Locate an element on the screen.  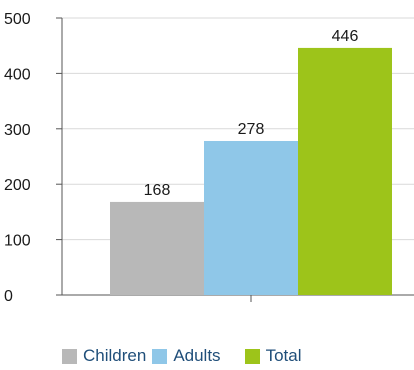
legend-label-children: Children is located at coordinates (115, 355).